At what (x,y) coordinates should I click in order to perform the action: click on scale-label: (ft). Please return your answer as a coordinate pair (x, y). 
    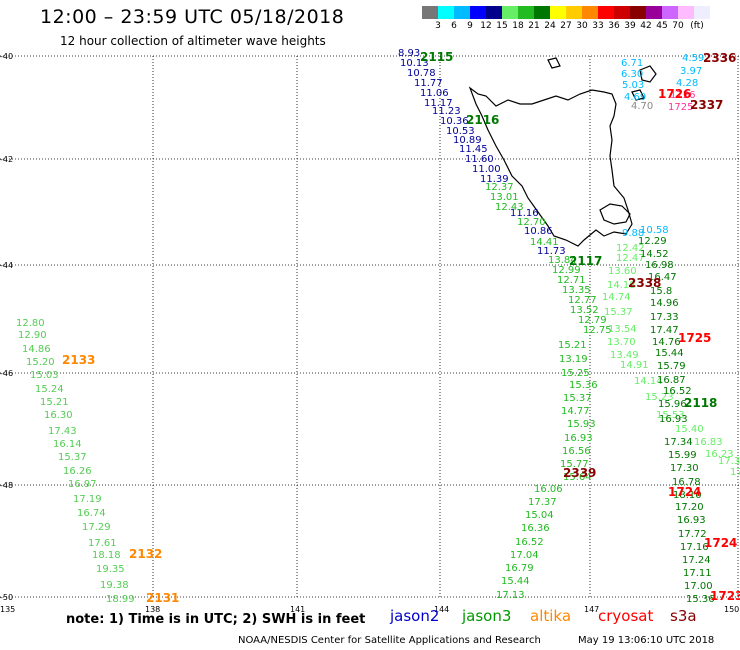
    Looking at the image, I should click on (697, 26).